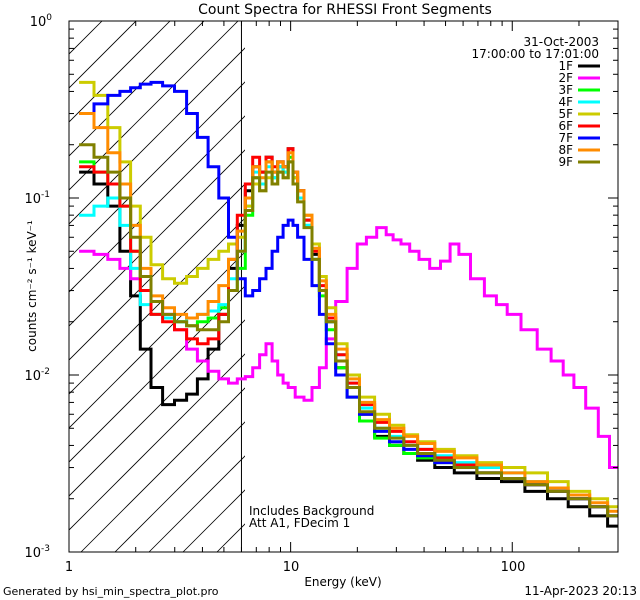  What do you see at coordinates (345, 10) in the screenshot?
I see `chart-title: Count Spectra for RHESSI Front Segments` at bounding box center [345, 10].